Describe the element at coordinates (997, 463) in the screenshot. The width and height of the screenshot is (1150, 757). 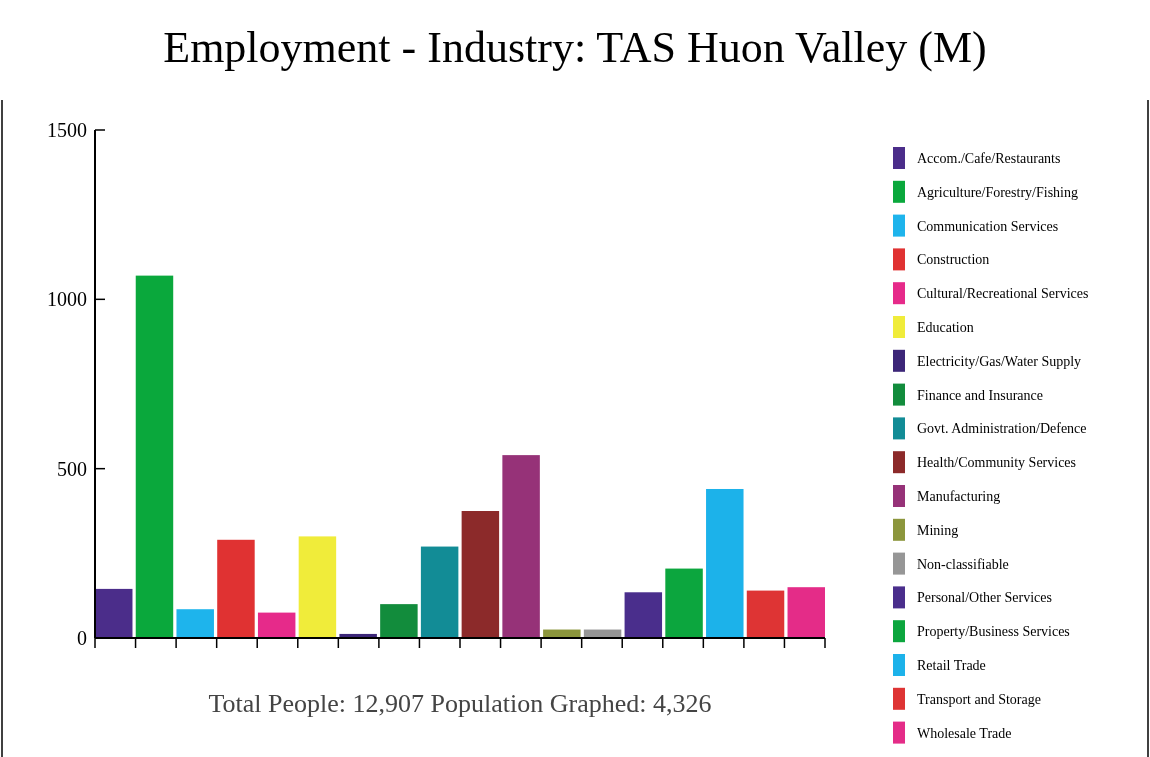
I see `legend-label: Health/Community Services` at that location.